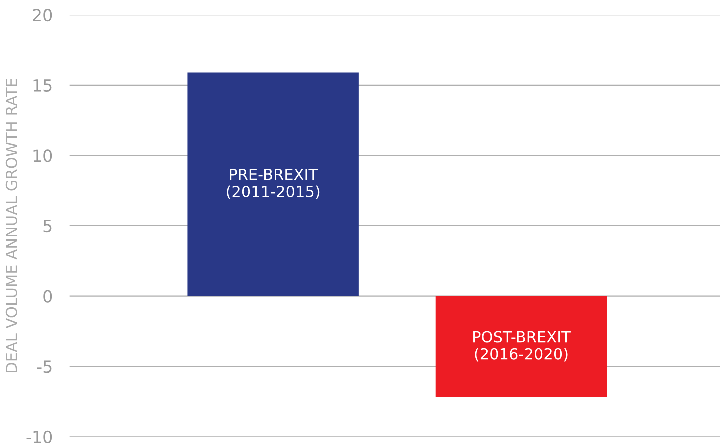 This screenshot has height=444, width=720. What do you see at coordinates (48, 226) in the screenshot?
I see `y-tick-label: 5` at bounding box center [48, 226].